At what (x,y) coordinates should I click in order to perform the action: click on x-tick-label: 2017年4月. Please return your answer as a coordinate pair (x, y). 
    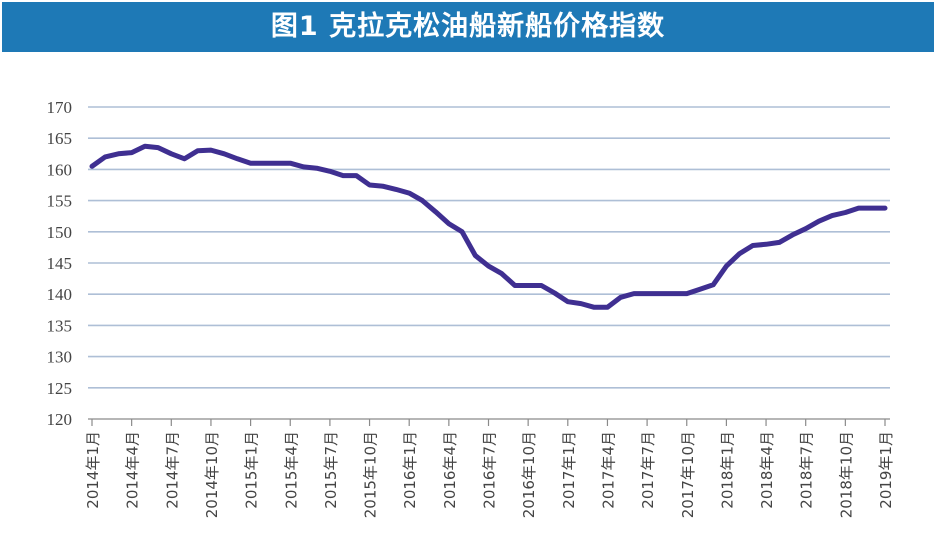
    Looking at the image, I should click on (608, 470).